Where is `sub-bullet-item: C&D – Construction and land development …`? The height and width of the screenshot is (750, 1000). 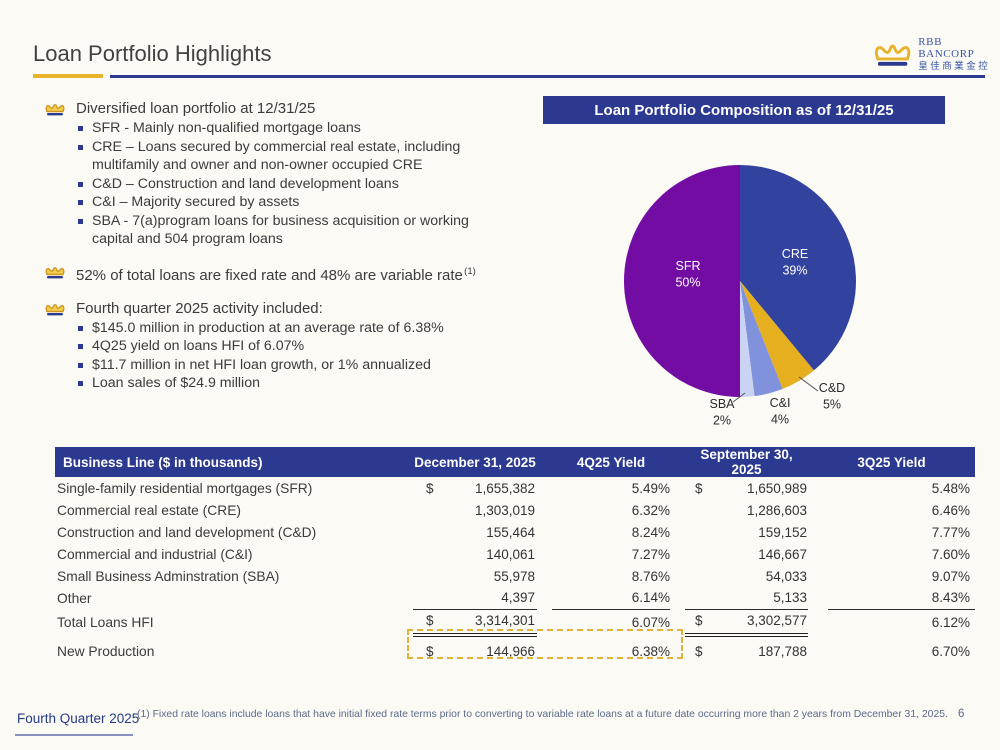 sub-bullet-item: C&D – Construction and land development … is located at coordinates (303, 184).